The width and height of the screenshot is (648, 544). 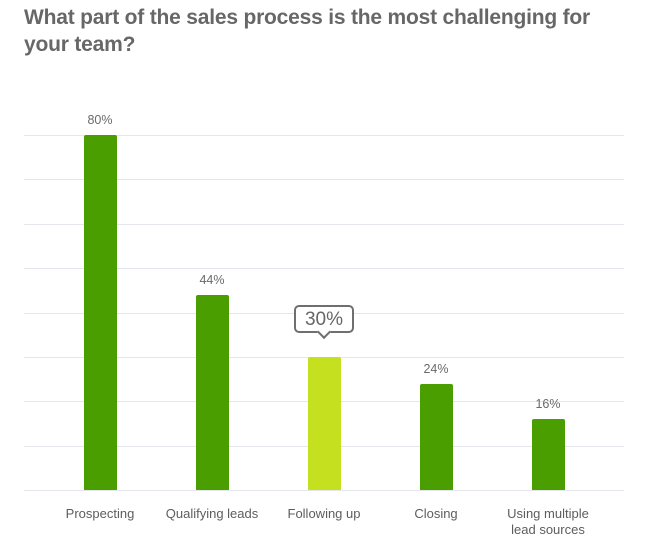 I want to click on bar-qualifying-leads, so click(x=212, y=392).